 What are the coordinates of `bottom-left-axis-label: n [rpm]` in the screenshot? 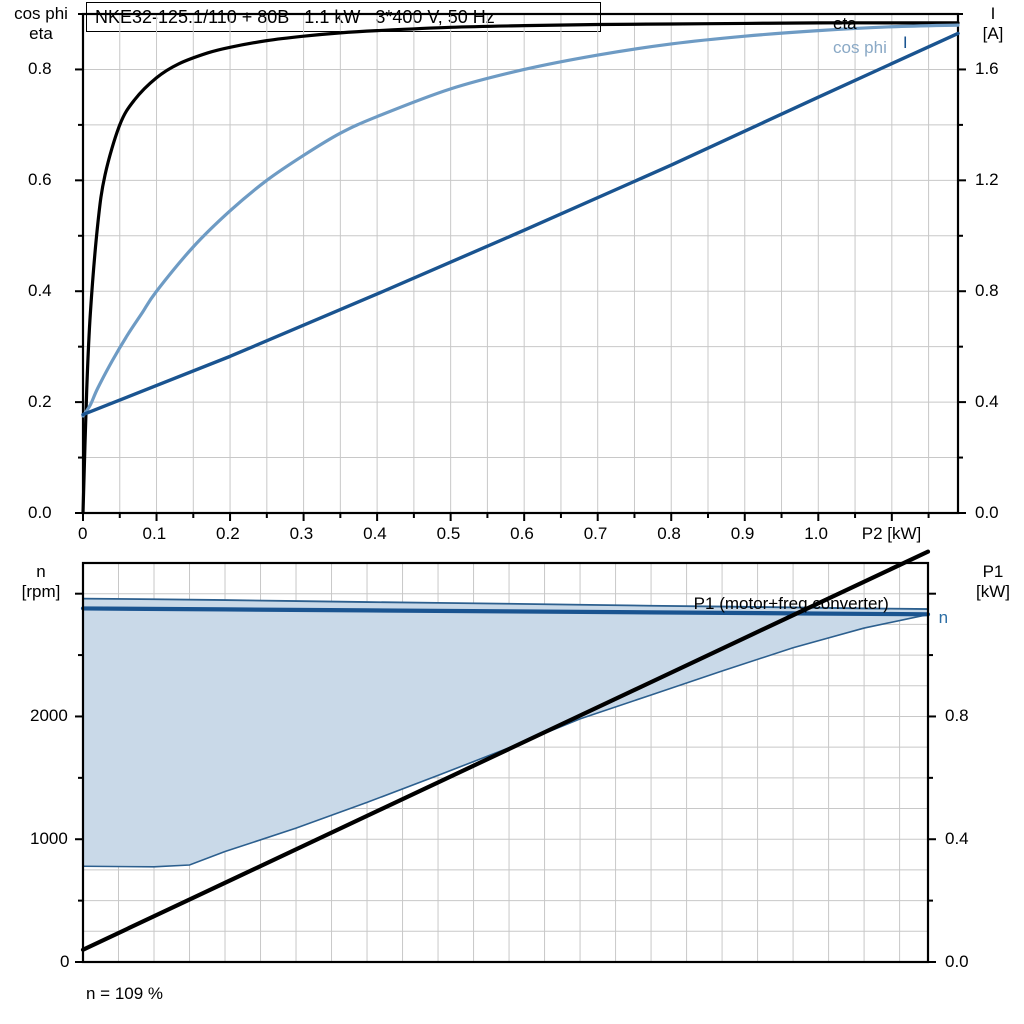 It's located at (41, 581).